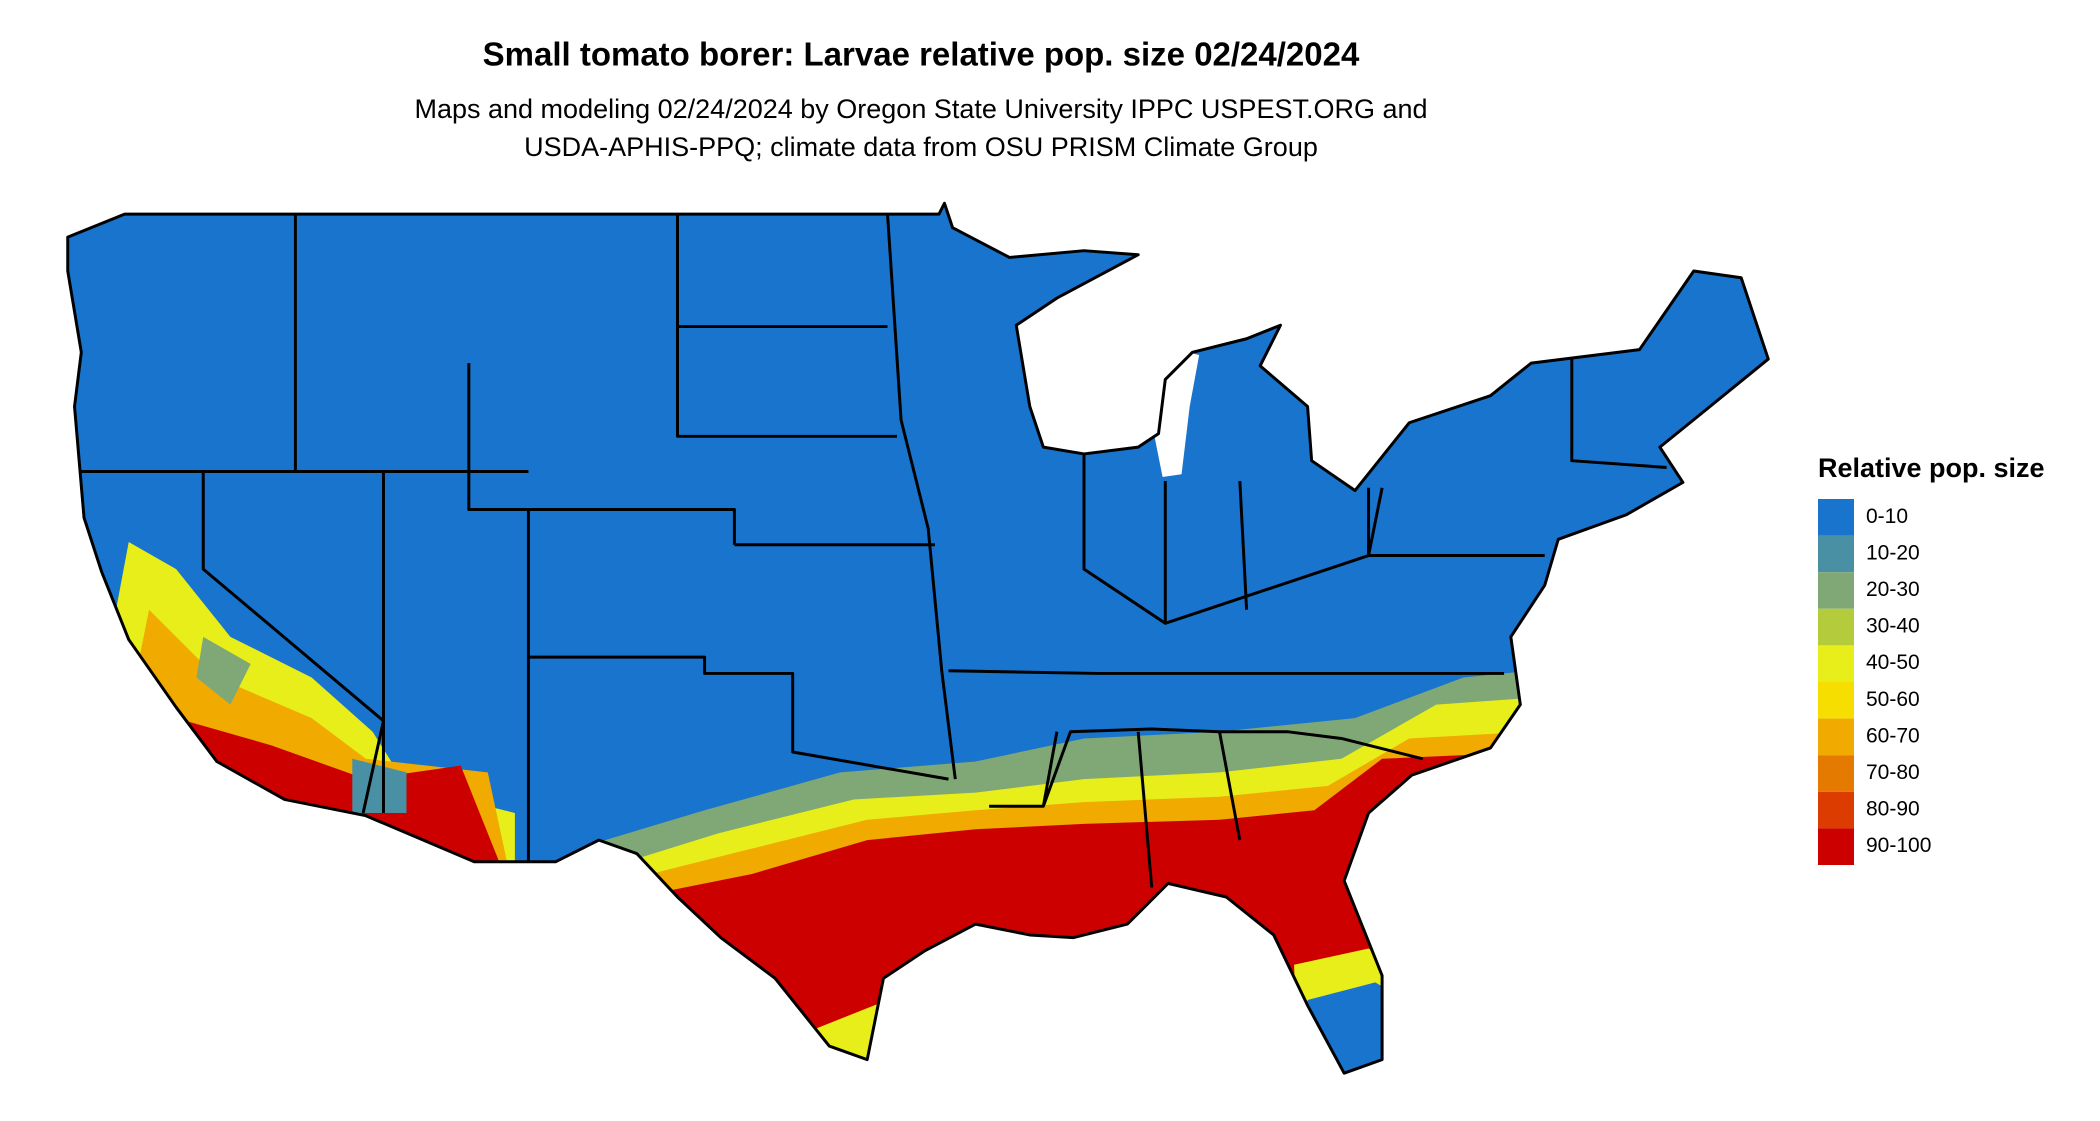 The image size is (2100, 1121). Describe the element at coordinates (1931, 468) in the screenshot. I see `legend-title: Relative pop. size` at that location.